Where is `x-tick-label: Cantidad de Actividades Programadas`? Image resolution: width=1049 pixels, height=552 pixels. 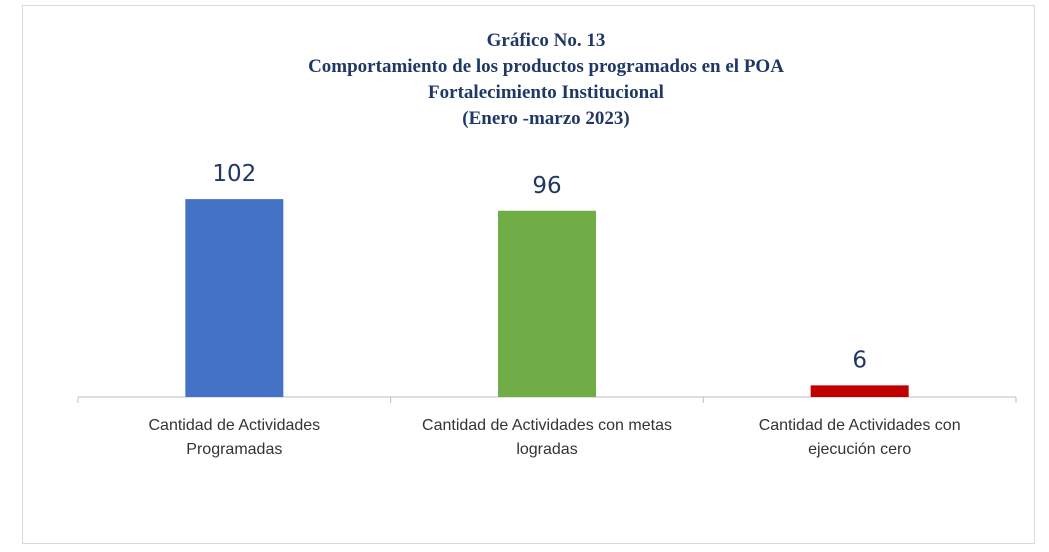 x-tick-label: Cantidad de Actividades Programadas is located at coordinates (234, 437).